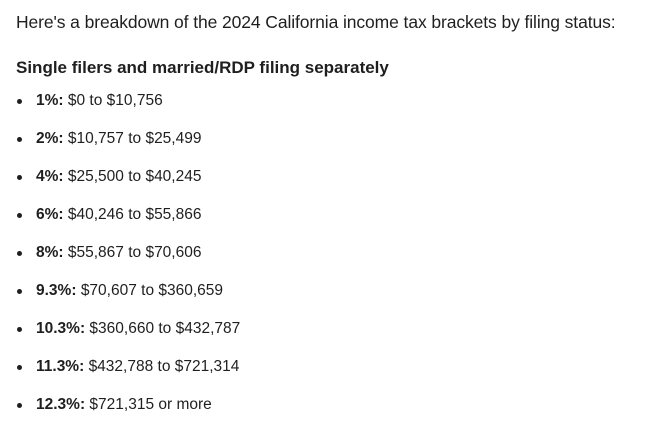  Describe the element at coordinates (134, 138) in the screenshot. I see `bracket-range: $10,757 to $25,499` at that location.